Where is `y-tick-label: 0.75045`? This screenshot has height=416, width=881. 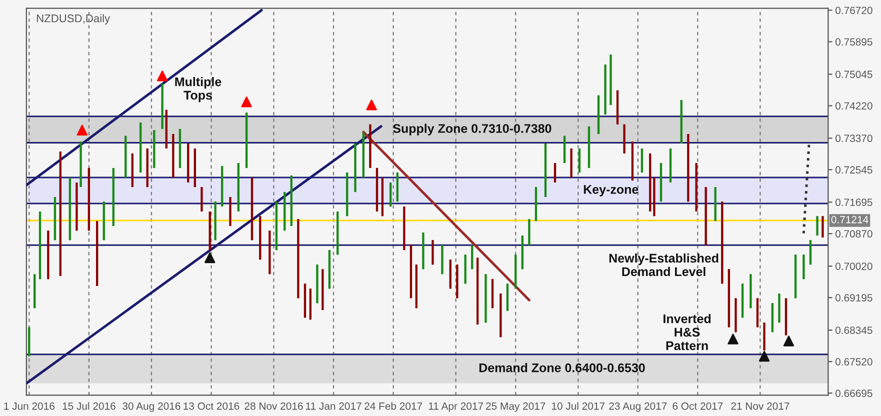
y-tick-label: 0.75045 is located at coordinates (853, 74).